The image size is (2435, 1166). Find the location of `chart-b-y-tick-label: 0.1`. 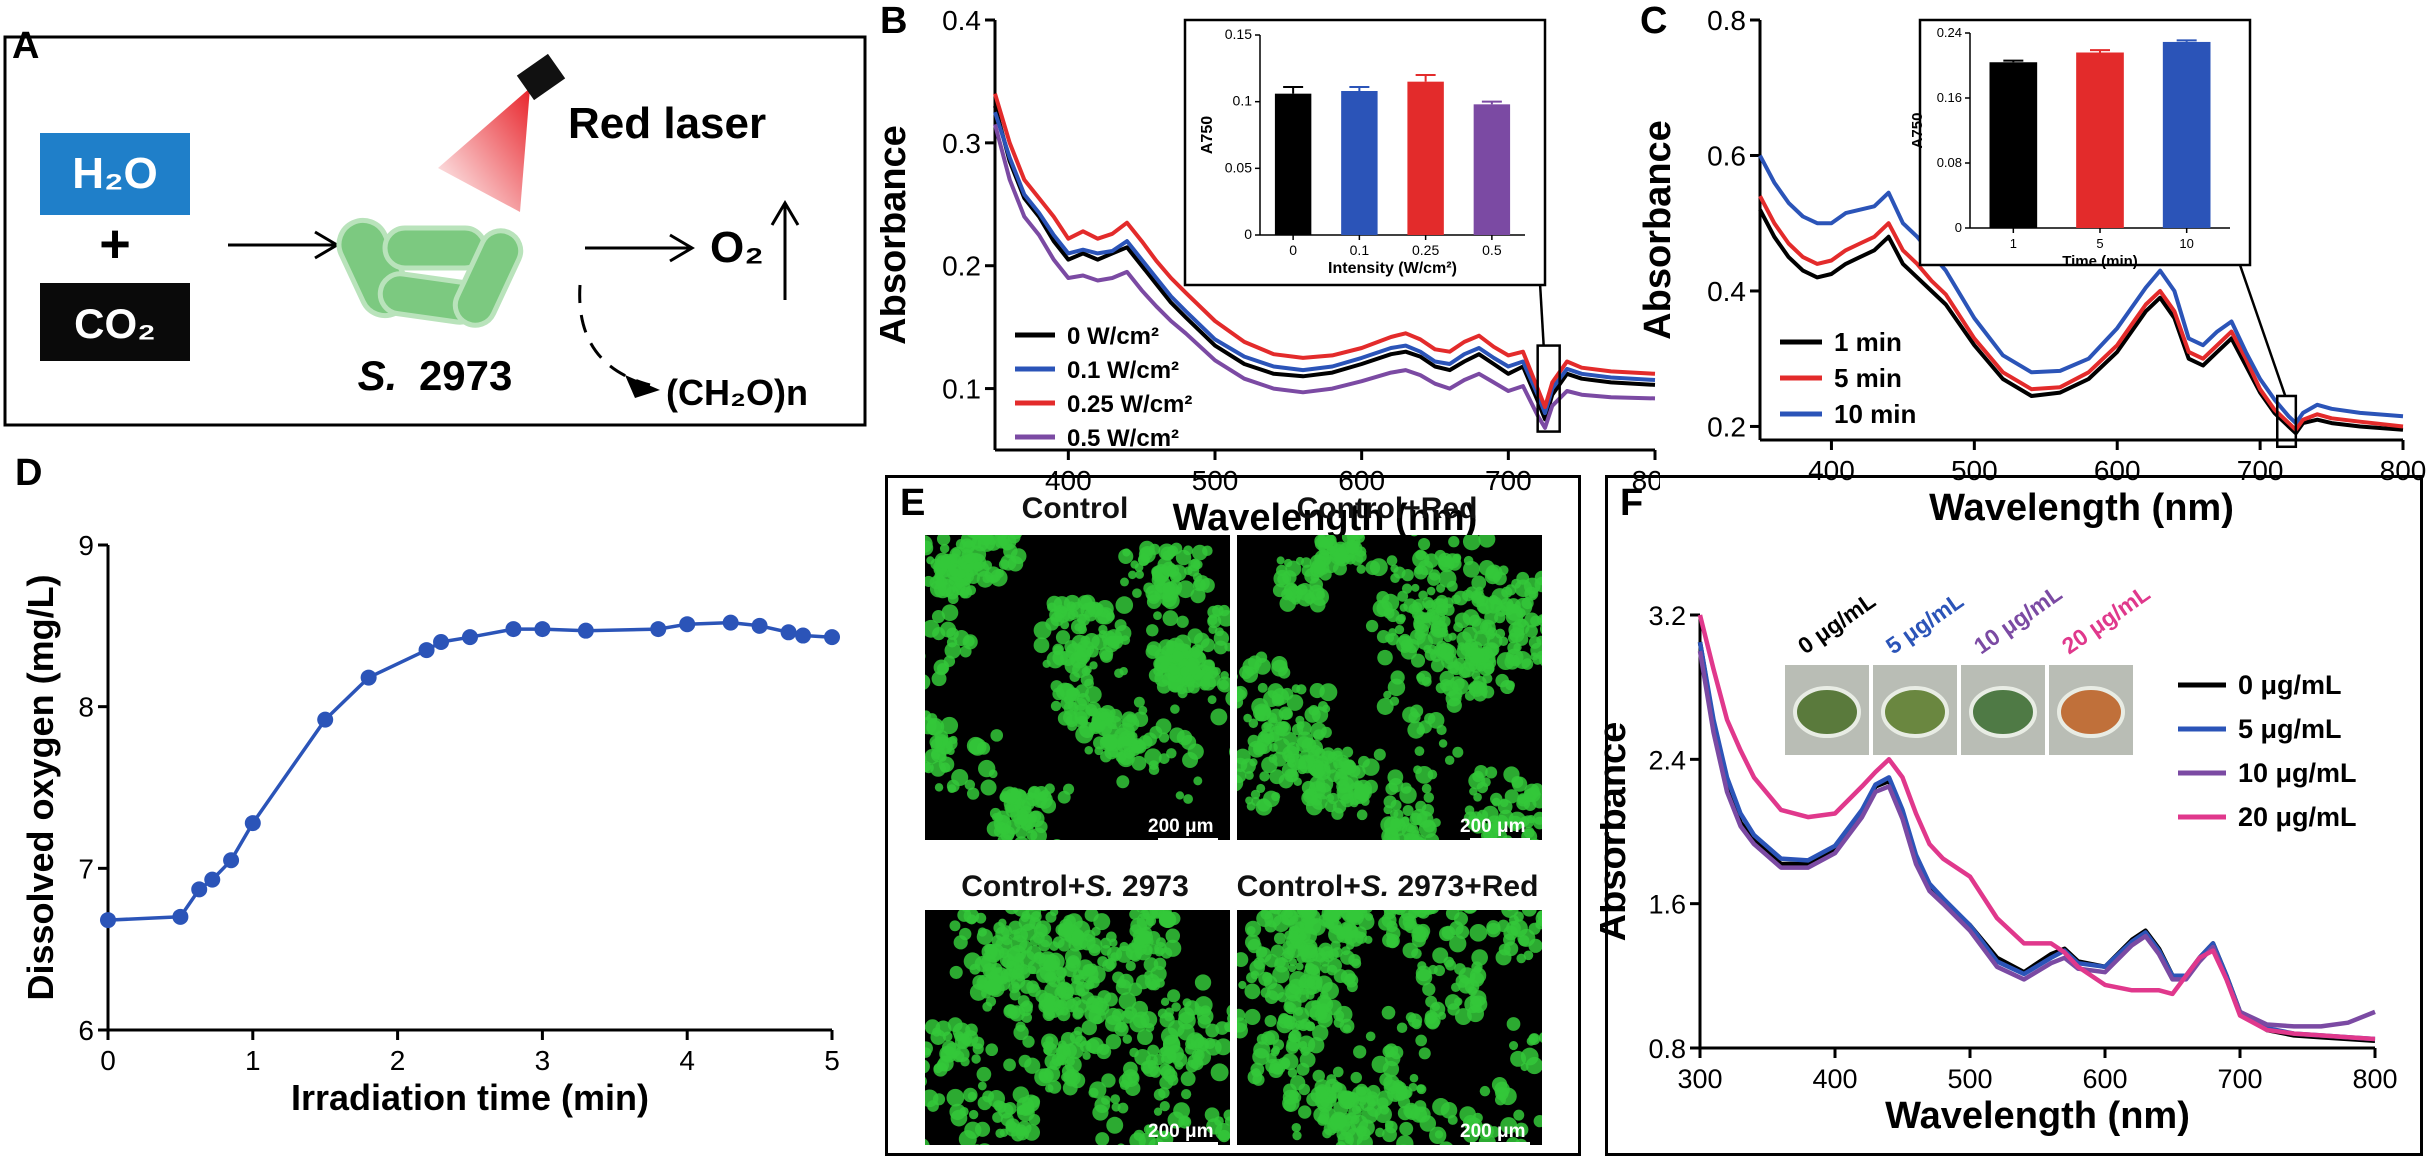

chart-b-y-tick-label: 0.1 is located at coordinates (961, 389).